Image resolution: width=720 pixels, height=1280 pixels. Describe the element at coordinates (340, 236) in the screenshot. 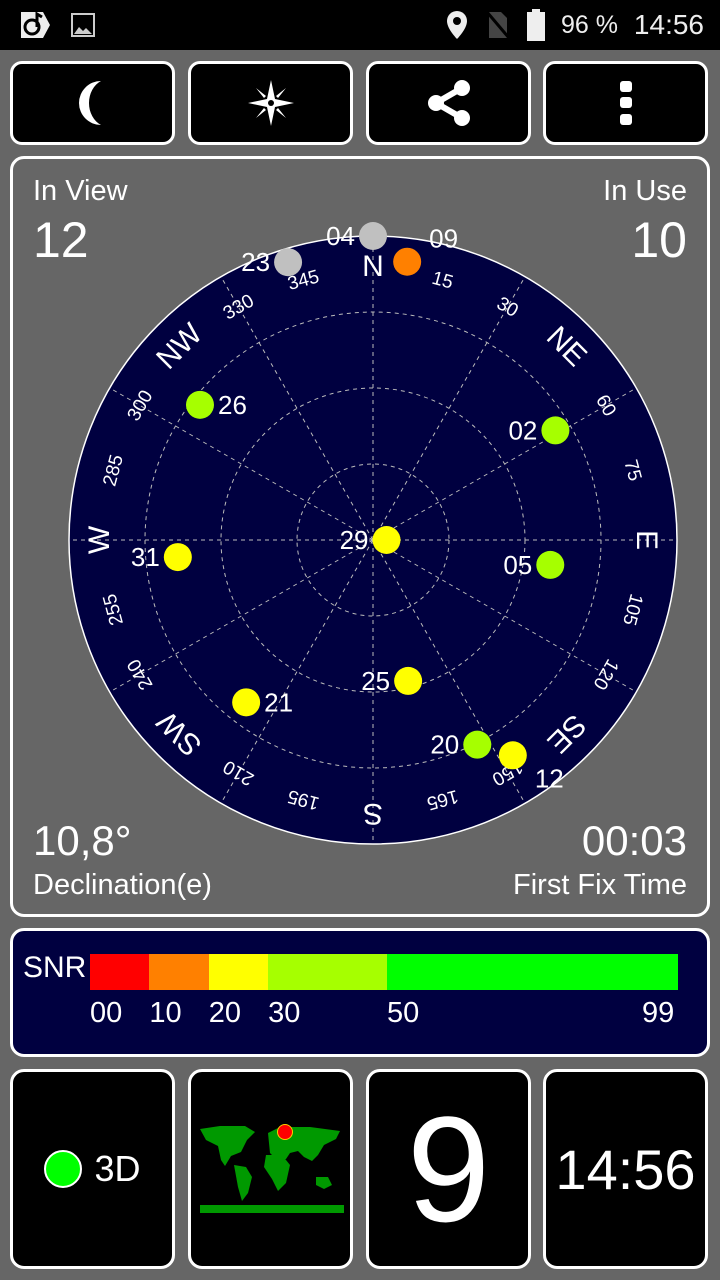

I see `satellite-label: 04` at that location.